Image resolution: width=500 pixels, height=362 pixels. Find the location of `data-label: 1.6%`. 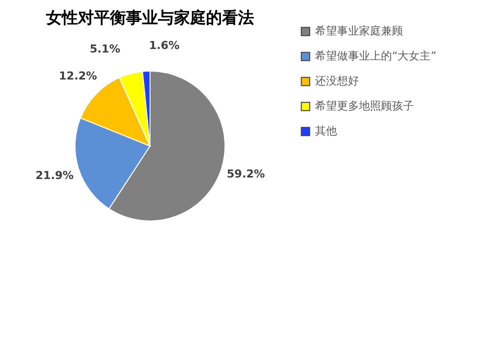

data-label: 1.6% is located at coordinates (164, 45).